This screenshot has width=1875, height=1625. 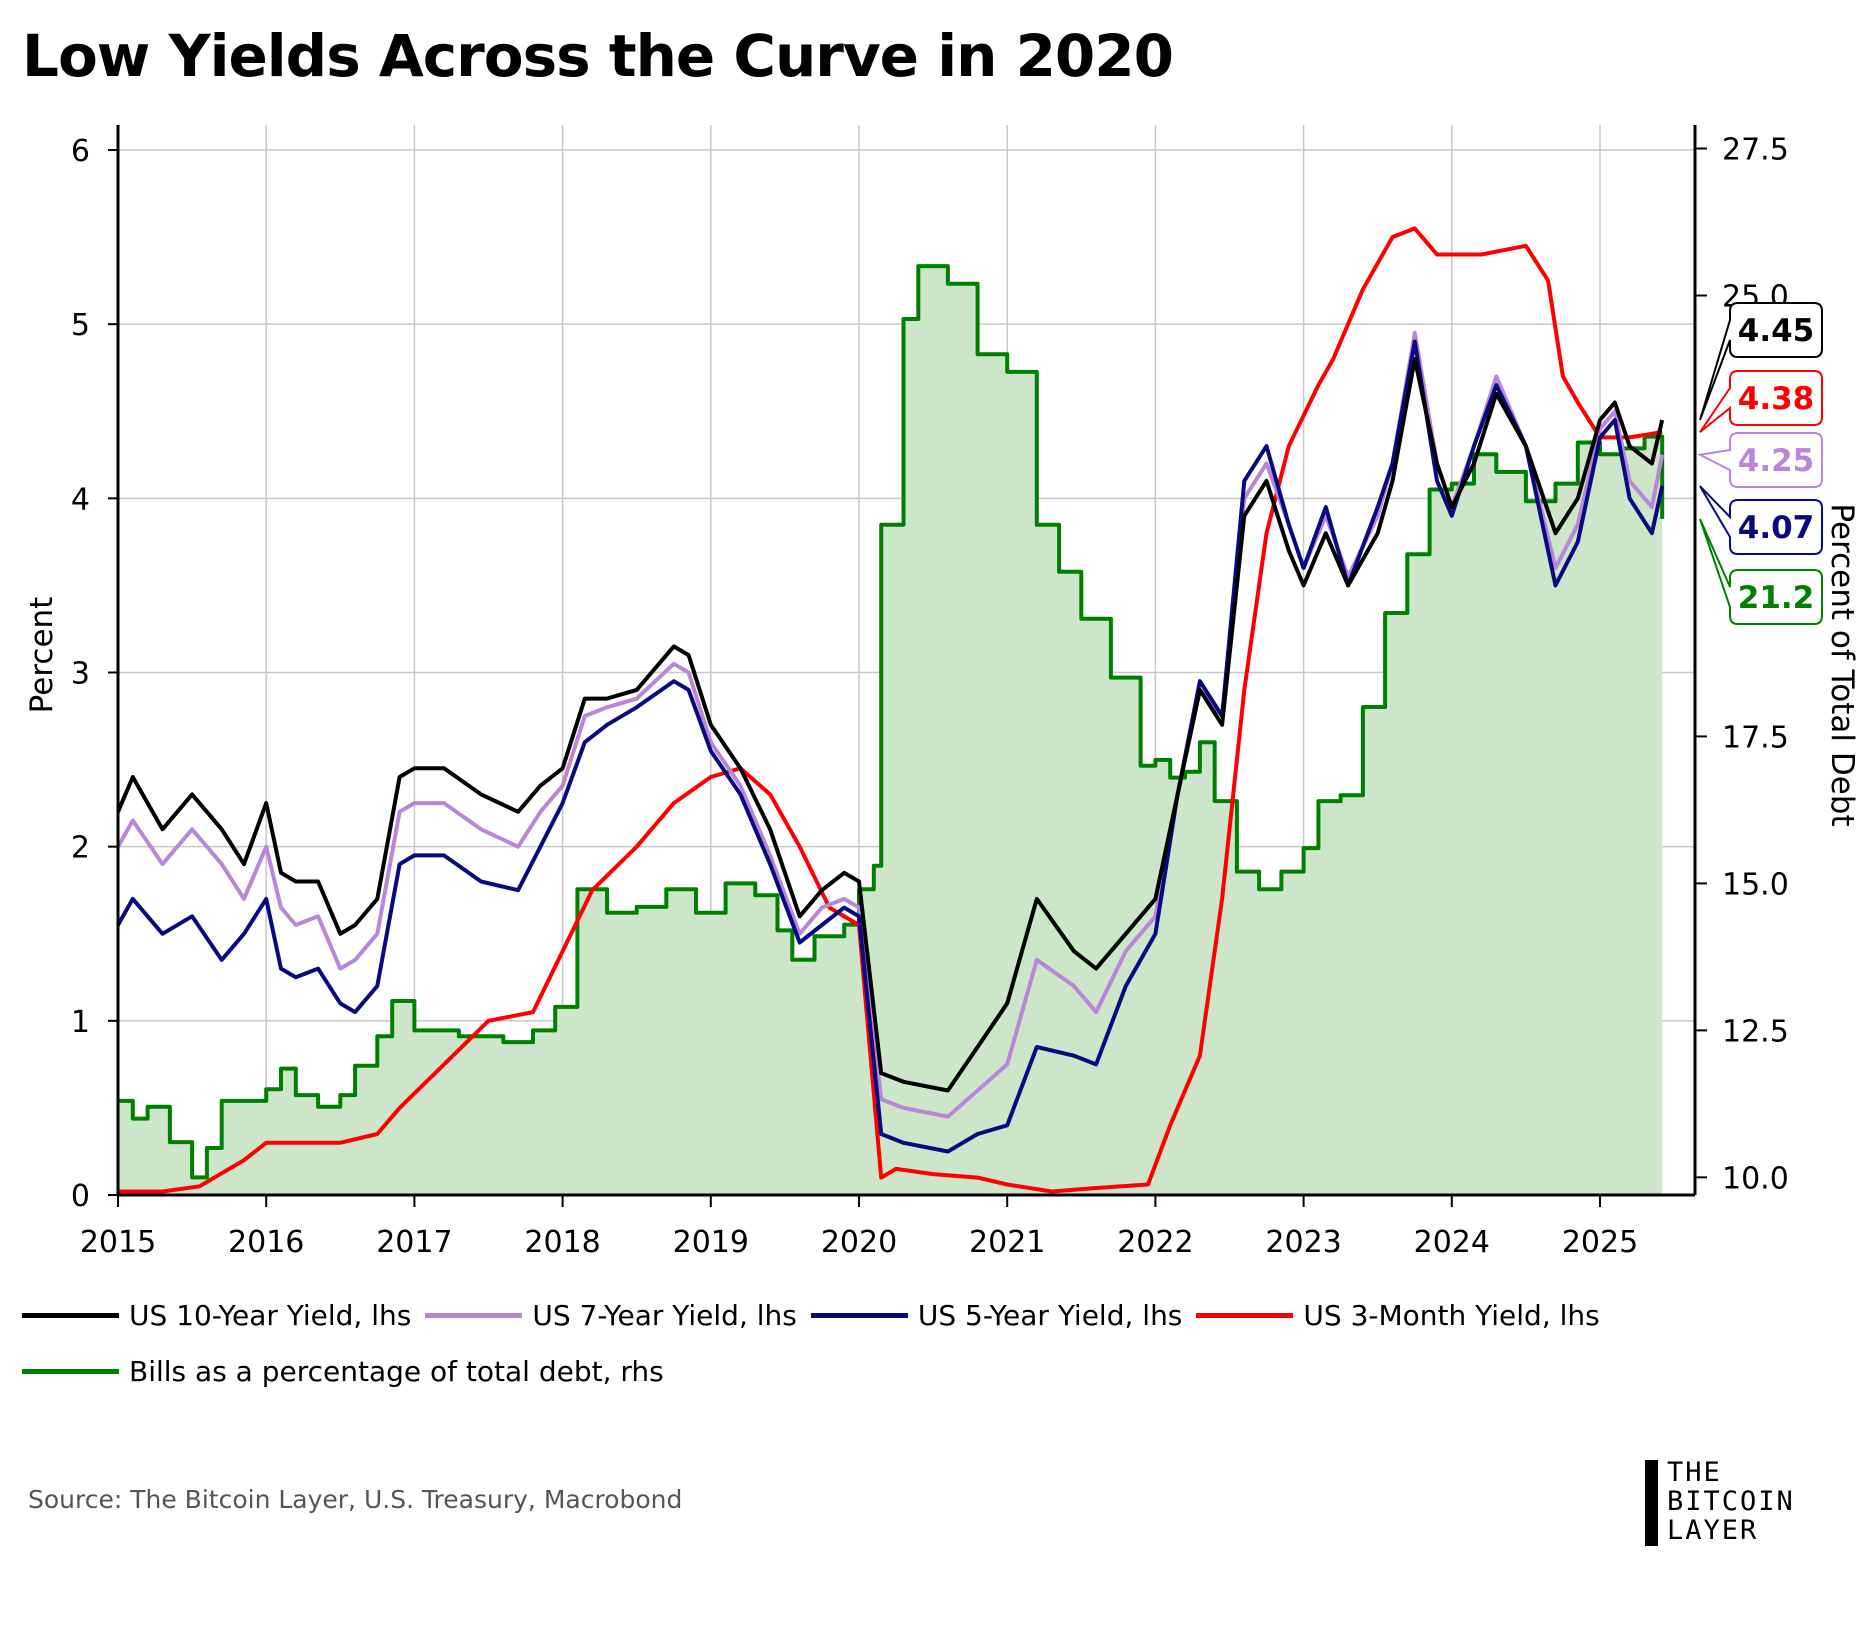 What do you see at coordinates (1842, 664) in the screenshot?
I see `y-right-axis-title: Percent of Total Debt` at bounding box center [1842, 664].